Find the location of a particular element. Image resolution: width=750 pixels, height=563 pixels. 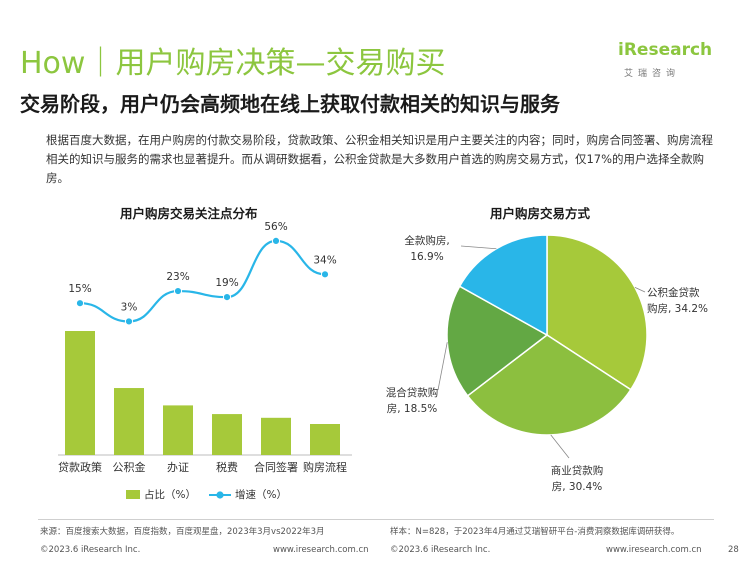

legend-bar-label: 占比（%） is located at coordinates (170, 494).